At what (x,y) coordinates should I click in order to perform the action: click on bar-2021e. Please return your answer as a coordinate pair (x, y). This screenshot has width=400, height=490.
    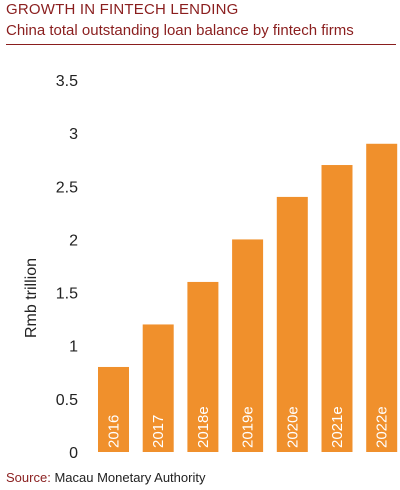
    Looking at the image, I should click on (337, 308).